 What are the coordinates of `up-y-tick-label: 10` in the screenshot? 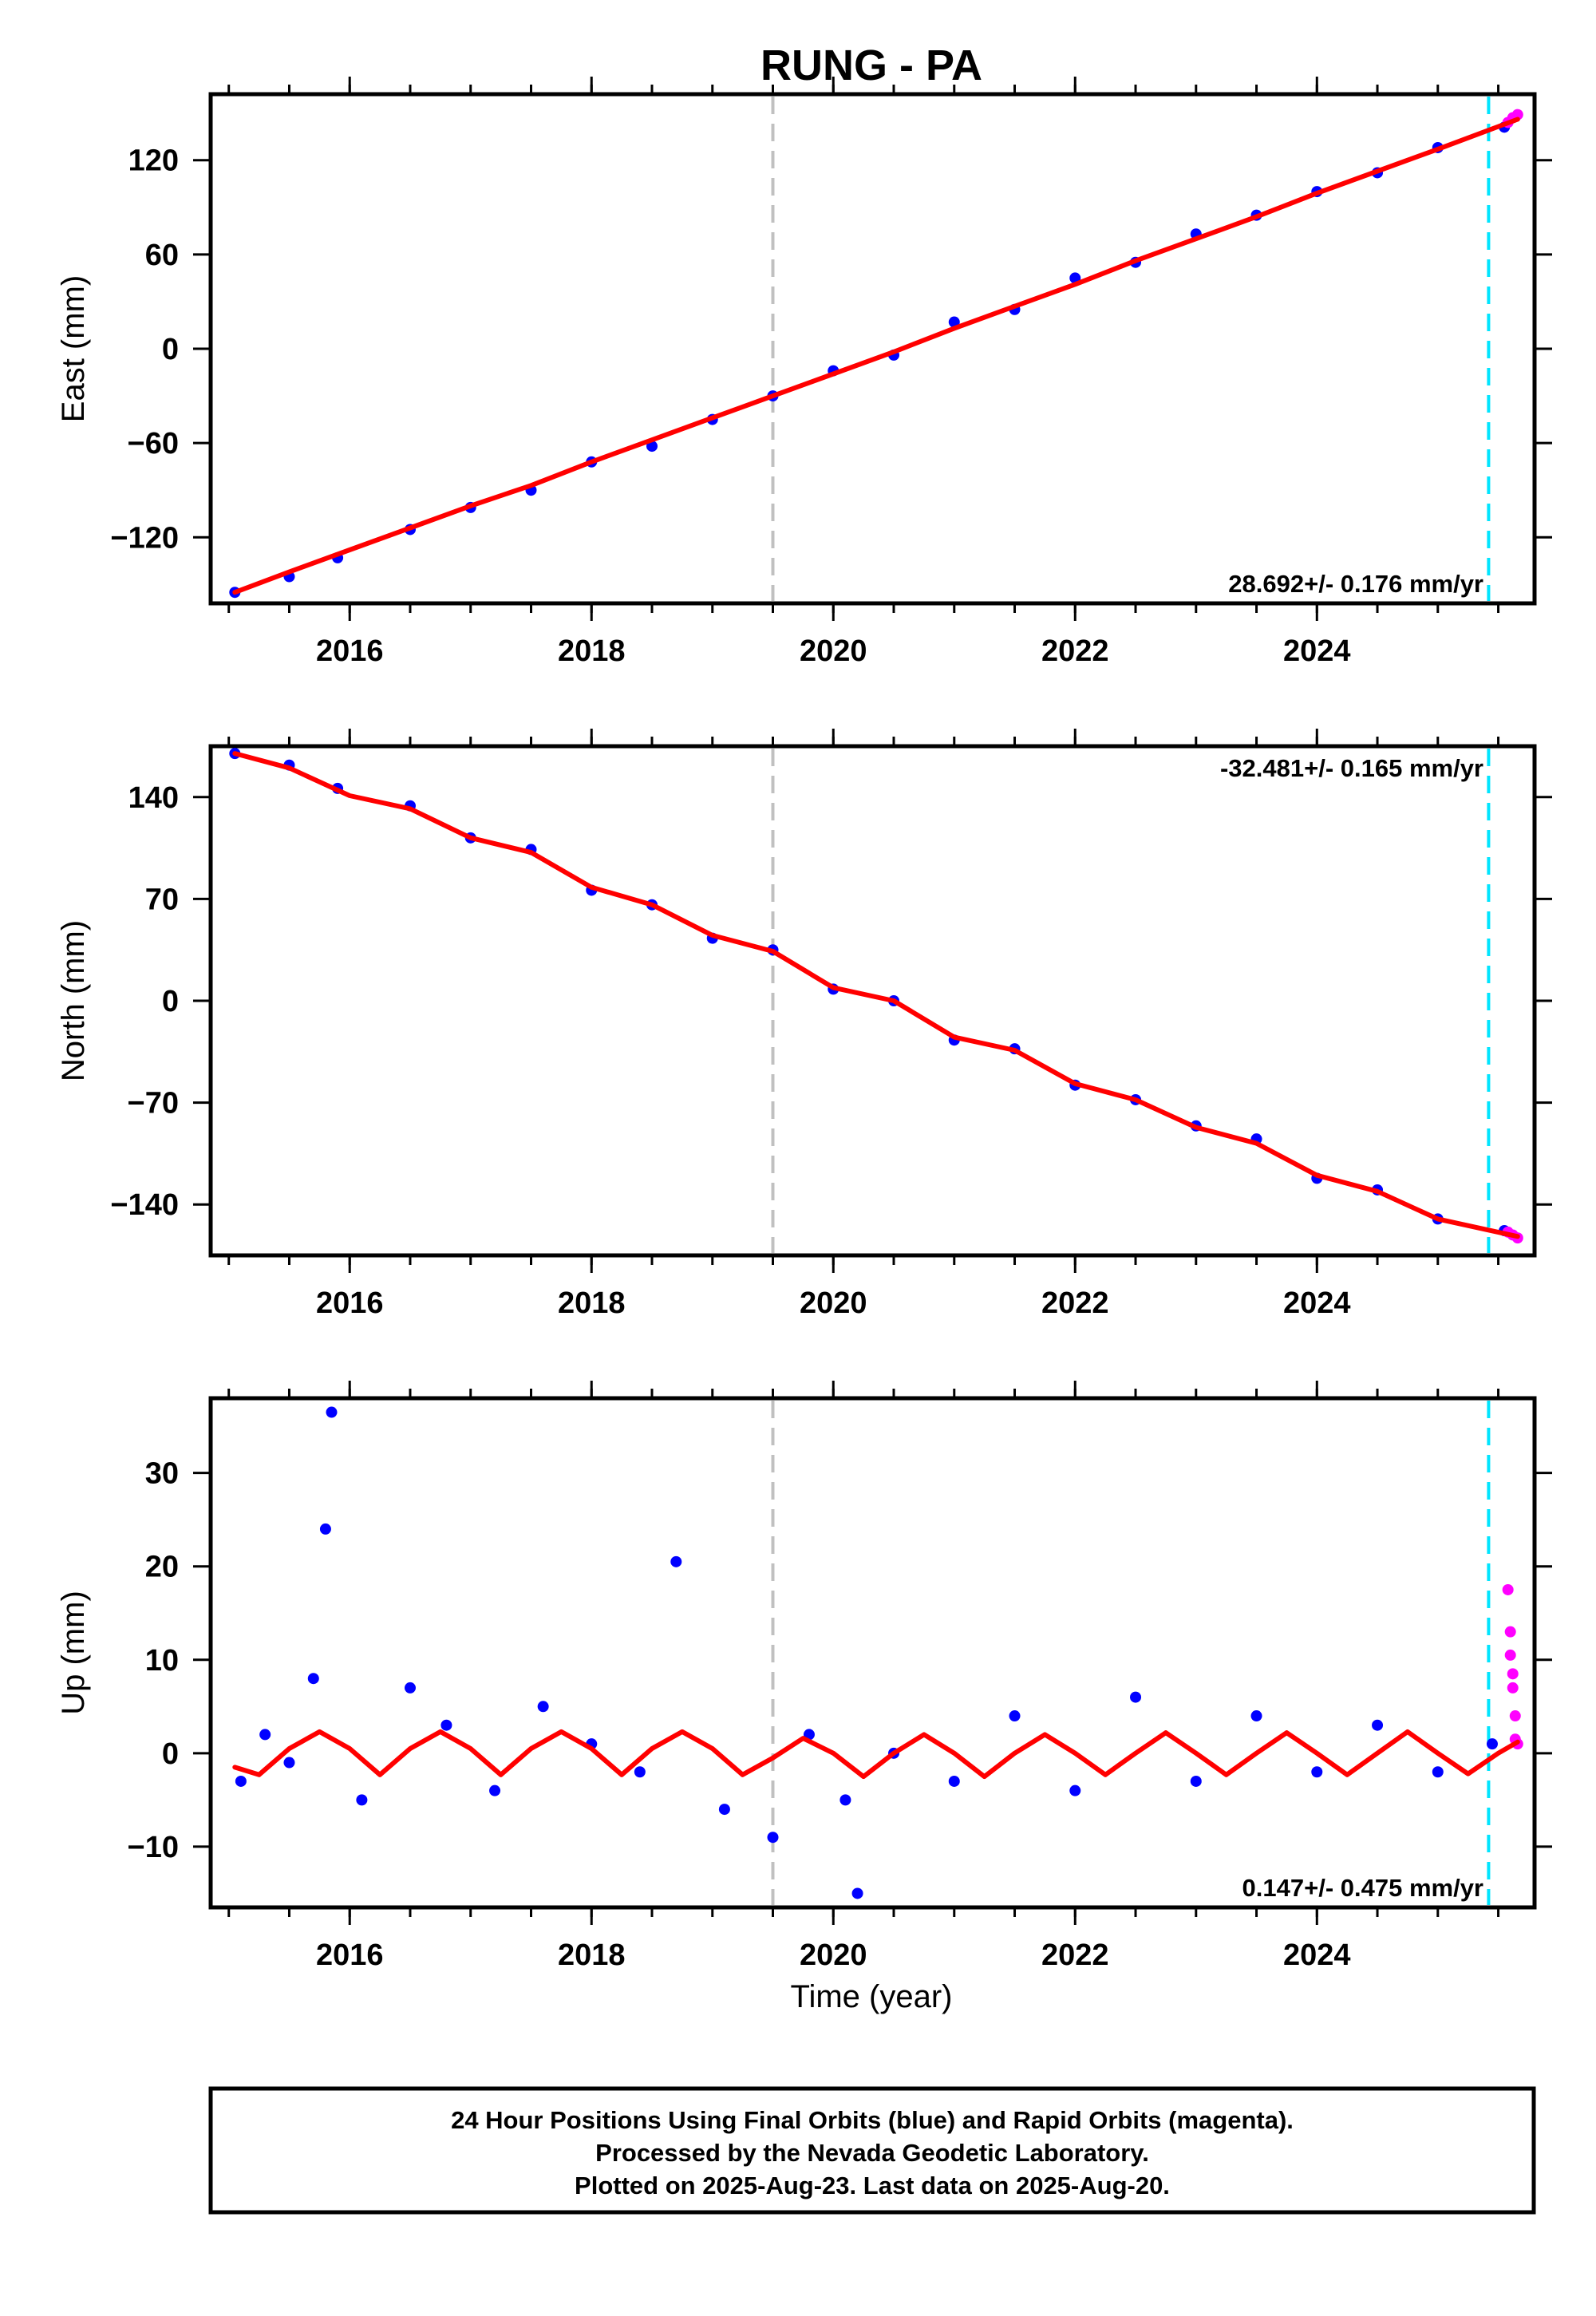 It's located at (162, 1661).